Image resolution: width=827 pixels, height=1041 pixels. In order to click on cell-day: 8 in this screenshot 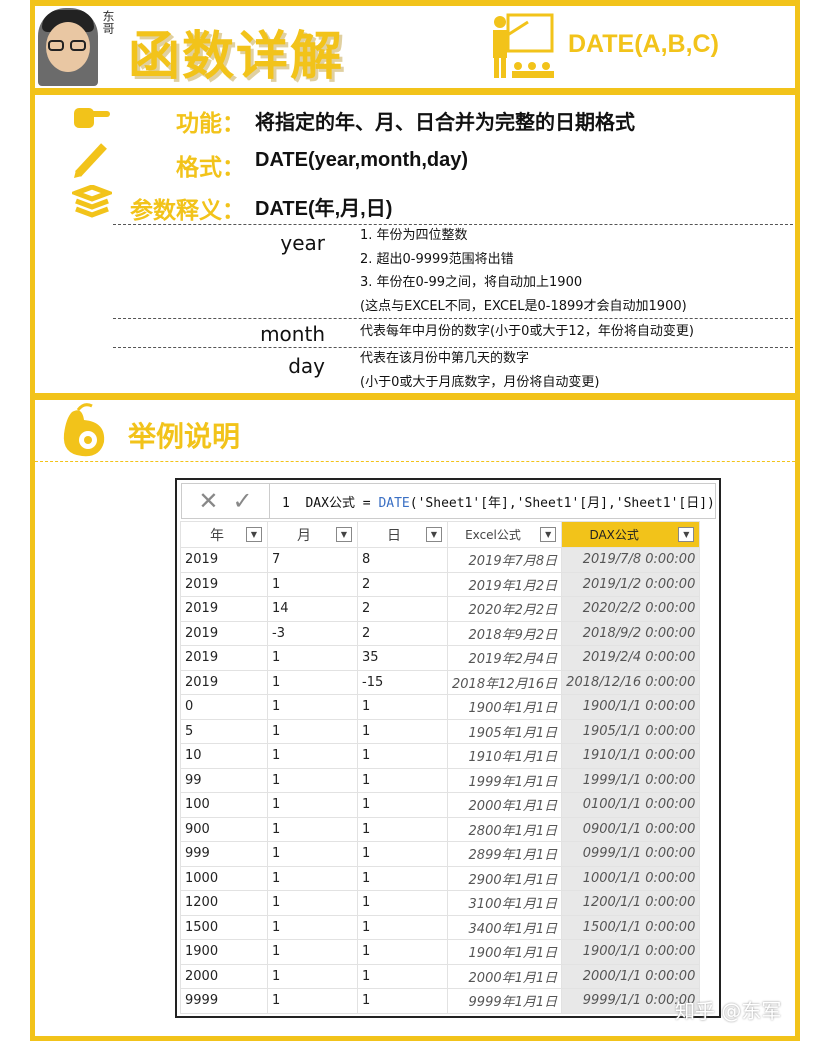, I will do `click(402, 560)`.